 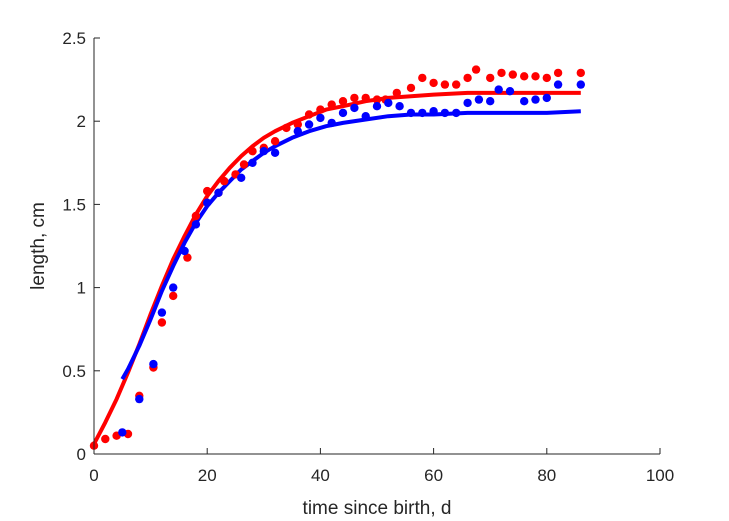 What do you see at coordinates (93, 475) in the screenshot?
I see `x-tick-label: 0` at bounding box center [93, 475].